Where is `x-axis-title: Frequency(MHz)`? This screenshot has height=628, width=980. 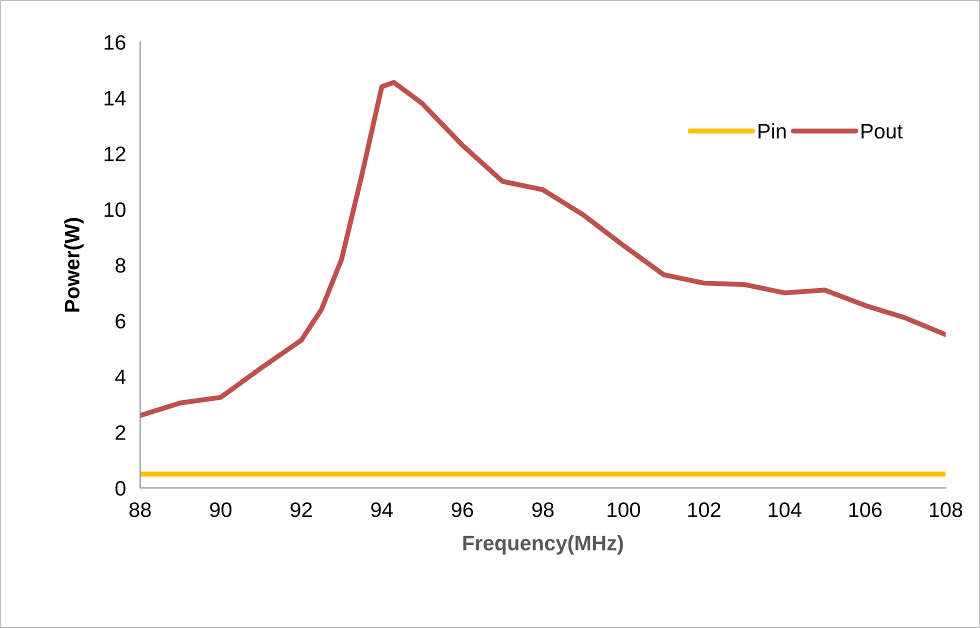 x-axis-title: Frequency(MHz) is located at coordinates (543, 545).